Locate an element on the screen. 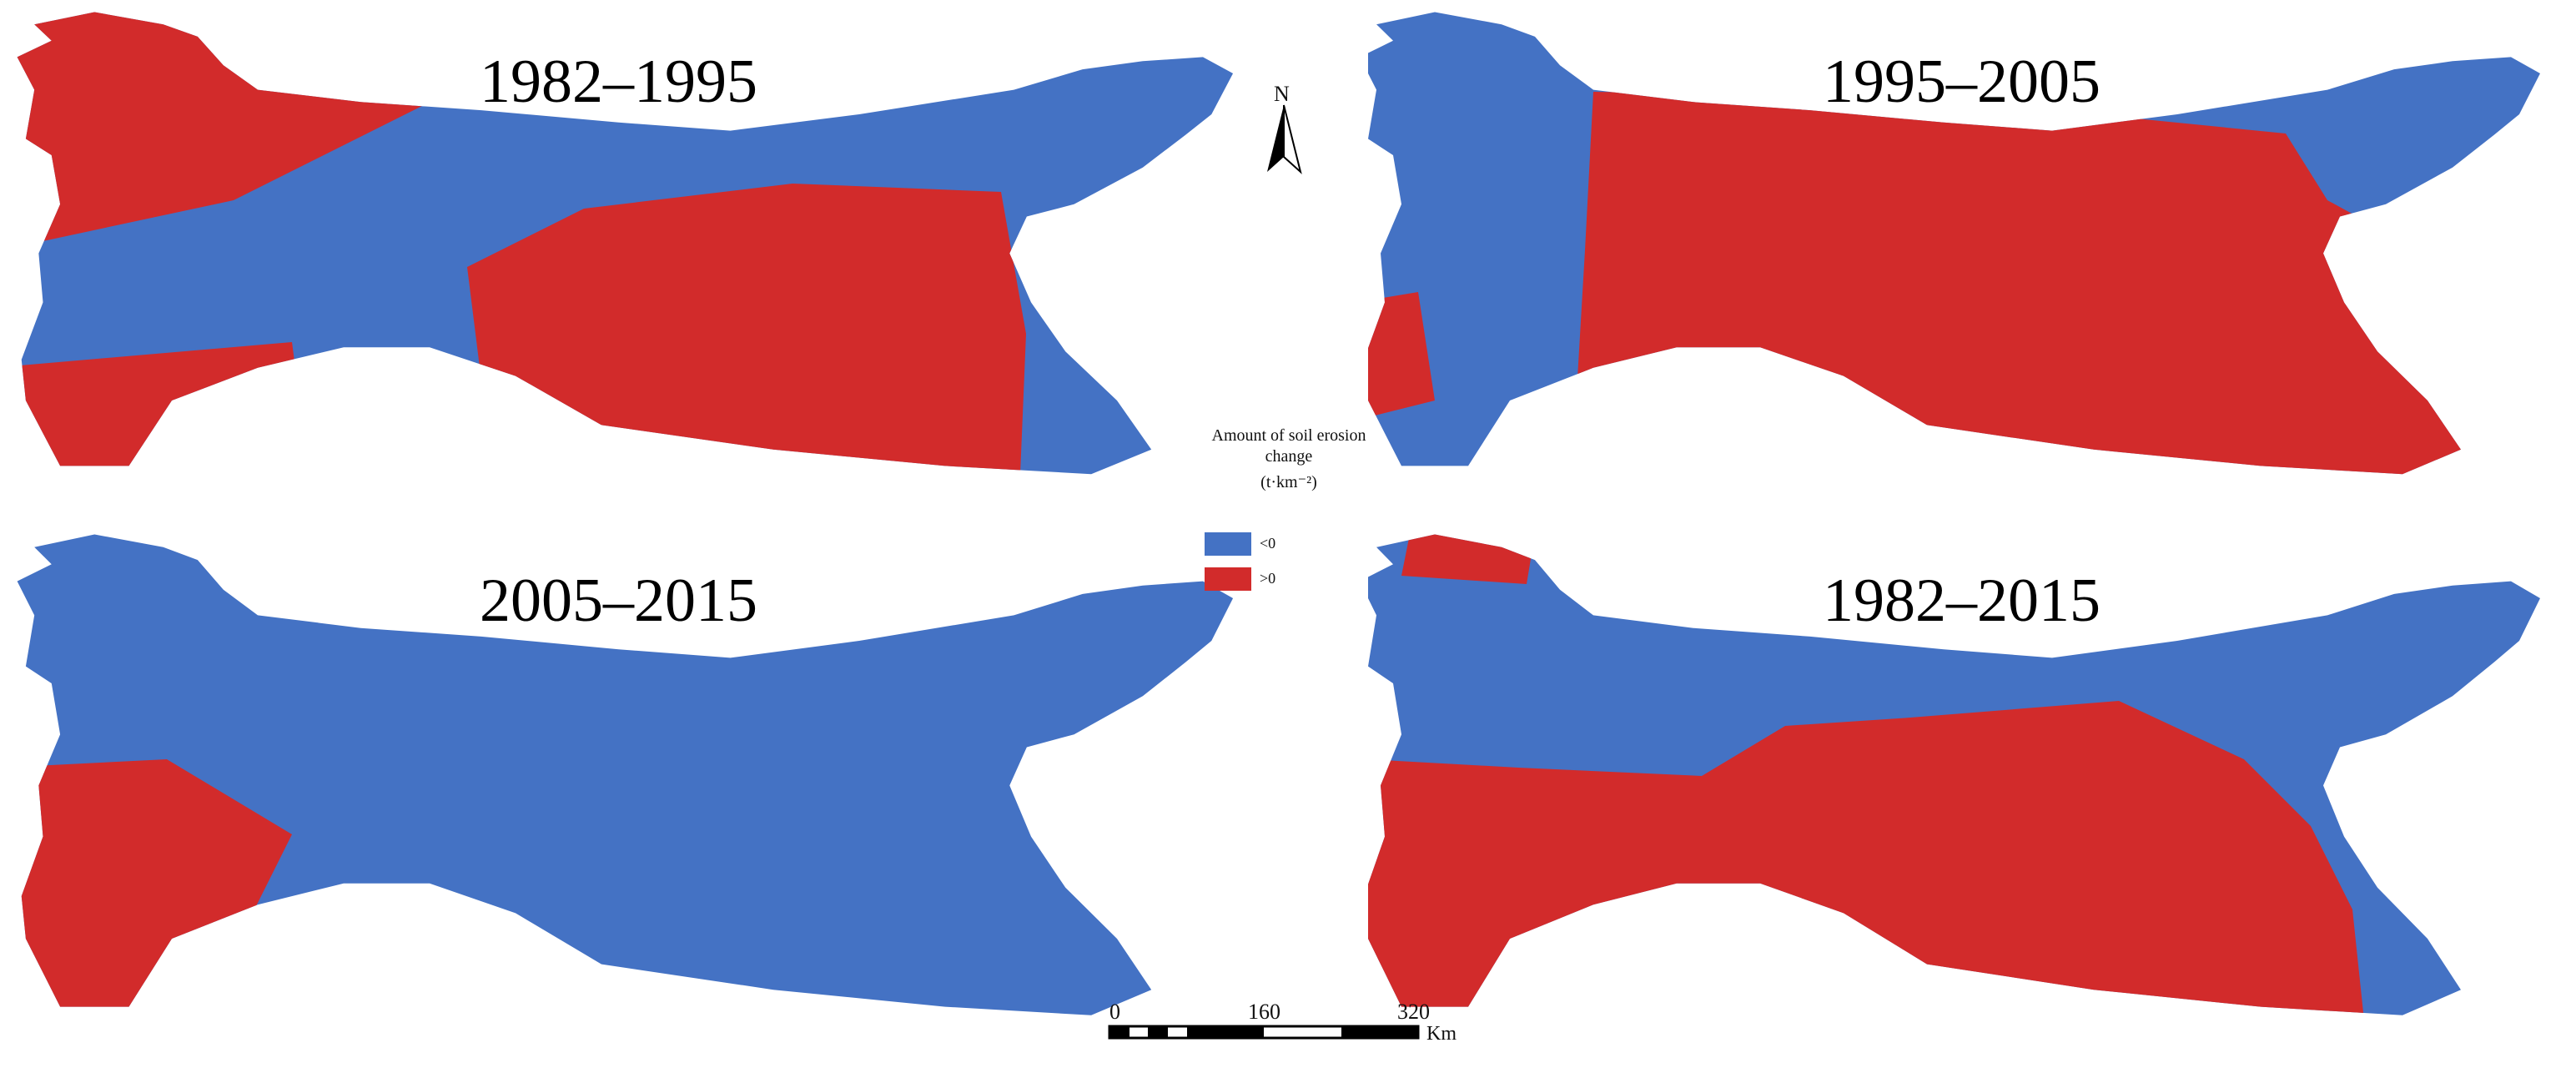 The height and width of the screenshot is (1068, 2576). scale-tick-160: 160 is located at coordinates (1264, 1012).